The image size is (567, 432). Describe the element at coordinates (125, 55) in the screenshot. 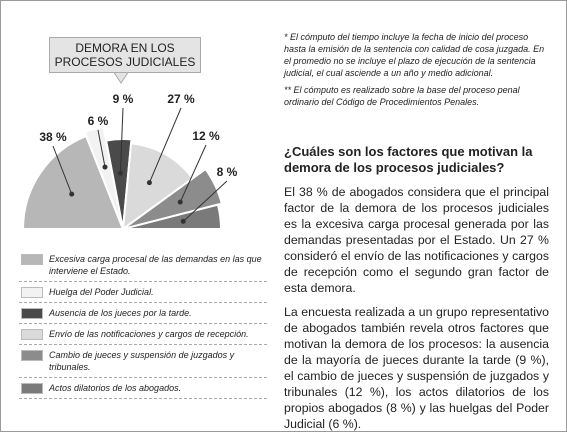

I see `chart-title: DEMORA EN LOS PROCESOS JUDICIALES` at that location.